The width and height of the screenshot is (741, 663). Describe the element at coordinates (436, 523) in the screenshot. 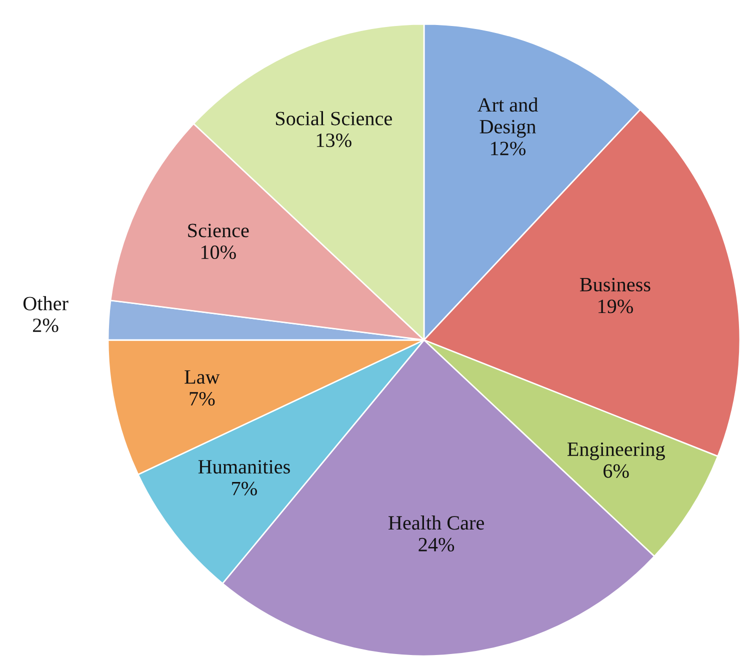

I see `slice-label: Health Care` at that location.